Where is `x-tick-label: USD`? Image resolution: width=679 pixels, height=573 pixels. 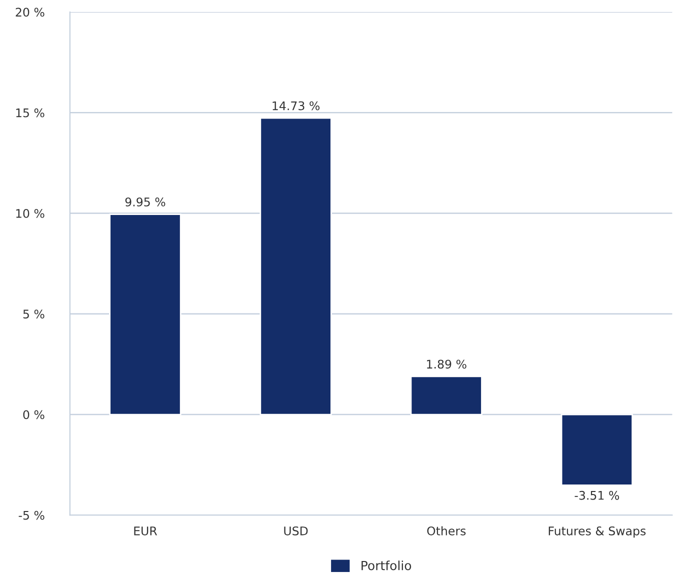 x-tick-label: USD is located at coordinates (296, 531).